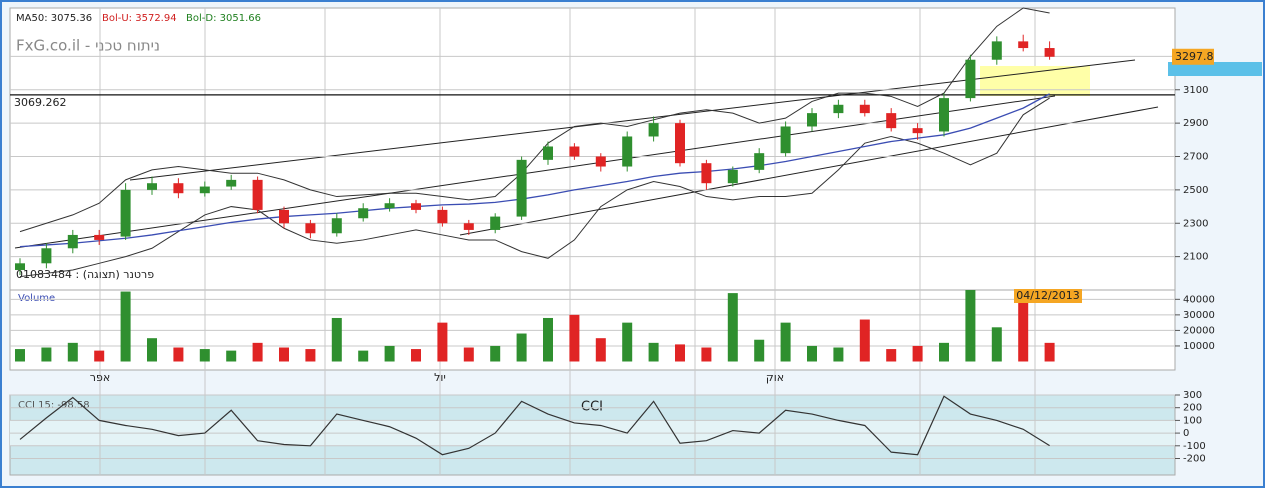  I want to click on cci-line, so click(534, 425).